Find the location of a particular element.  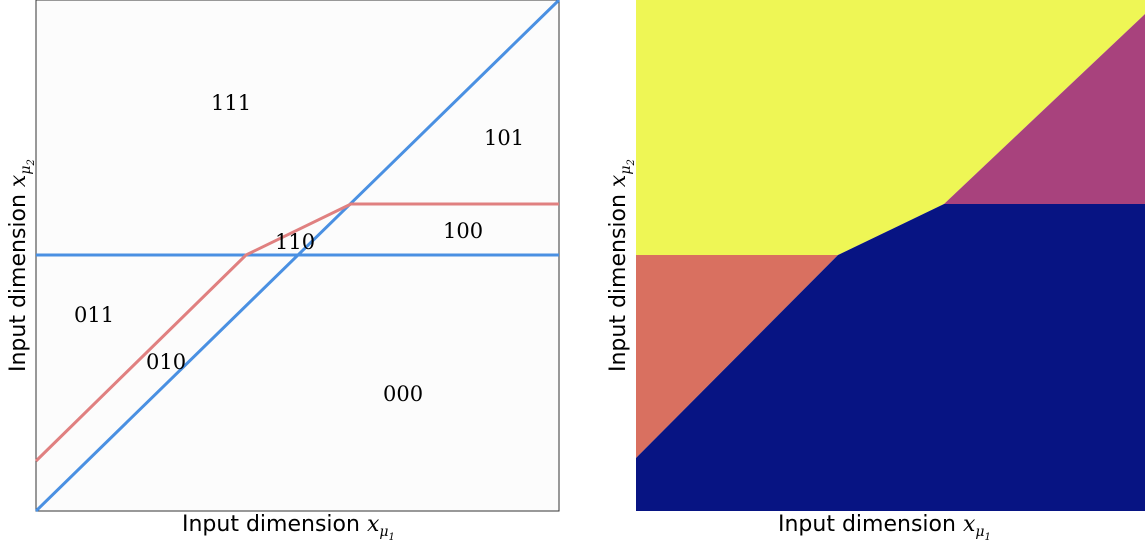

region-label-110: 110 is located at coordinates (295, 242).